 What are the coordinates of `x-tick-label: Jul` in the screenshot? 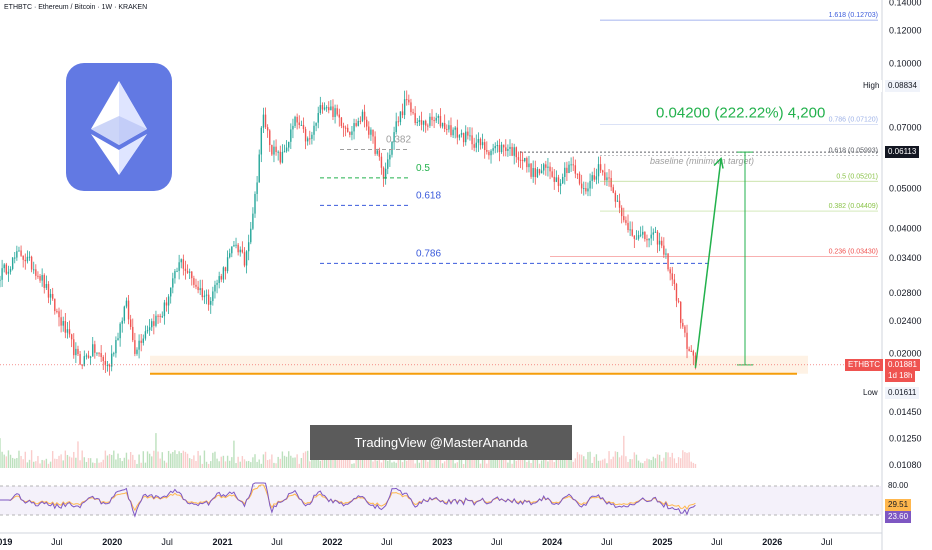 It's located at (607, 542).